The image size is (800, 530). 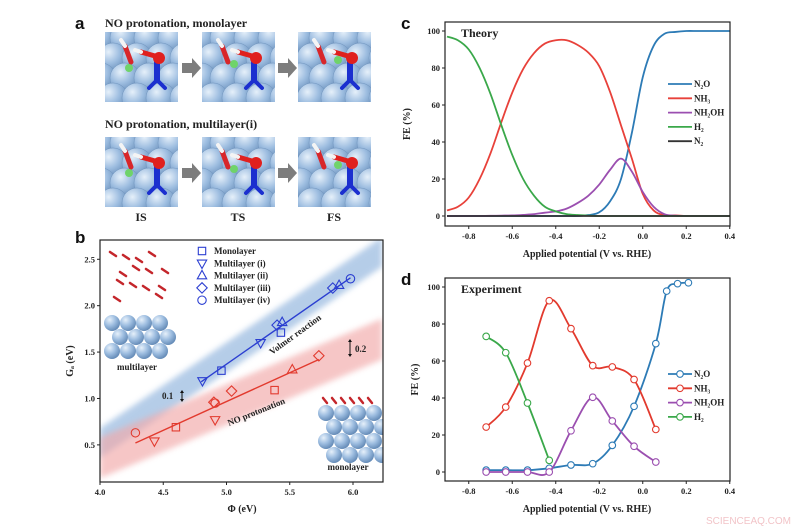 I want to click on data-point-diamond-volmer, so click(x=277, y=325).